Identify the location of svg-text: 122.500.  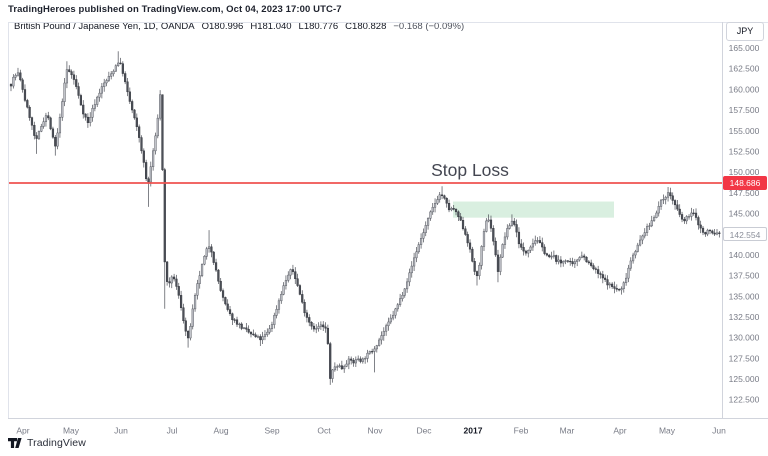
(744, 400).